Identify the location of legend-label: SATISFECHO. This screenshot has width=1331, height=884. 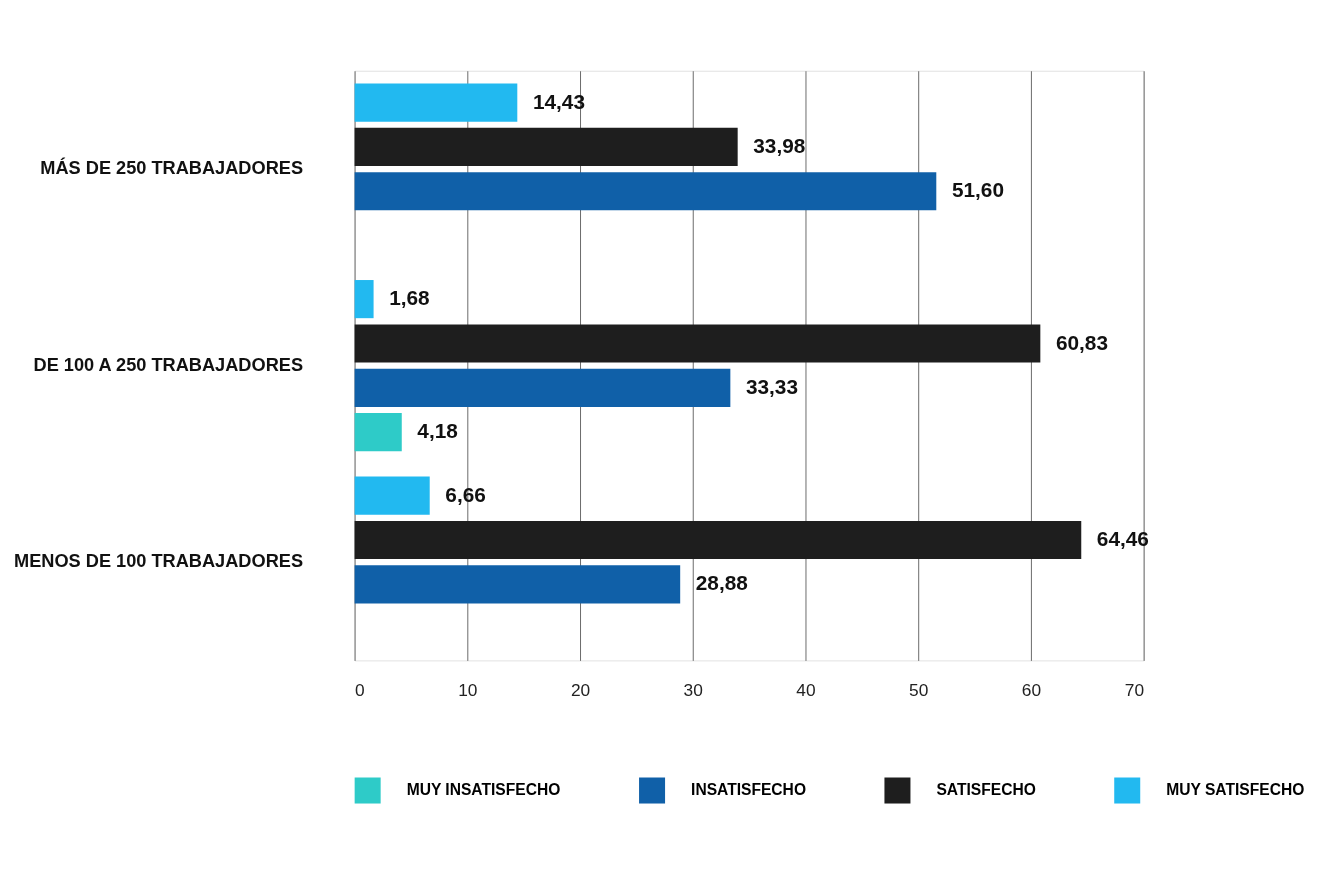
(986, 789).